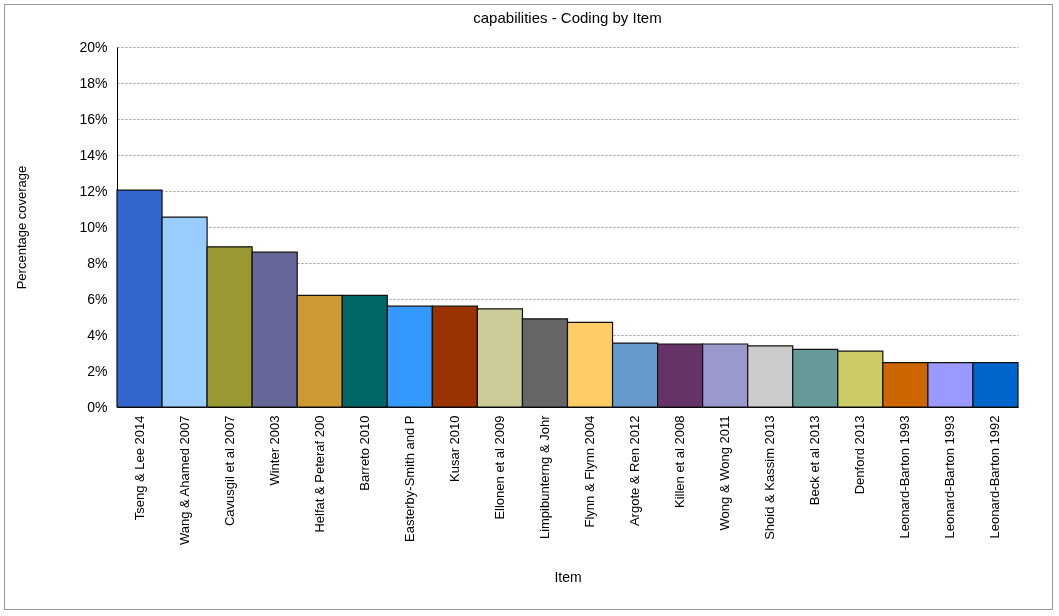 This screenshot has width=1059, height=616. What do you see at coordinates (22, 227) in the screenshot?
I see `y-axis-title: Percentage coverage` at bounding box center [22, 227].